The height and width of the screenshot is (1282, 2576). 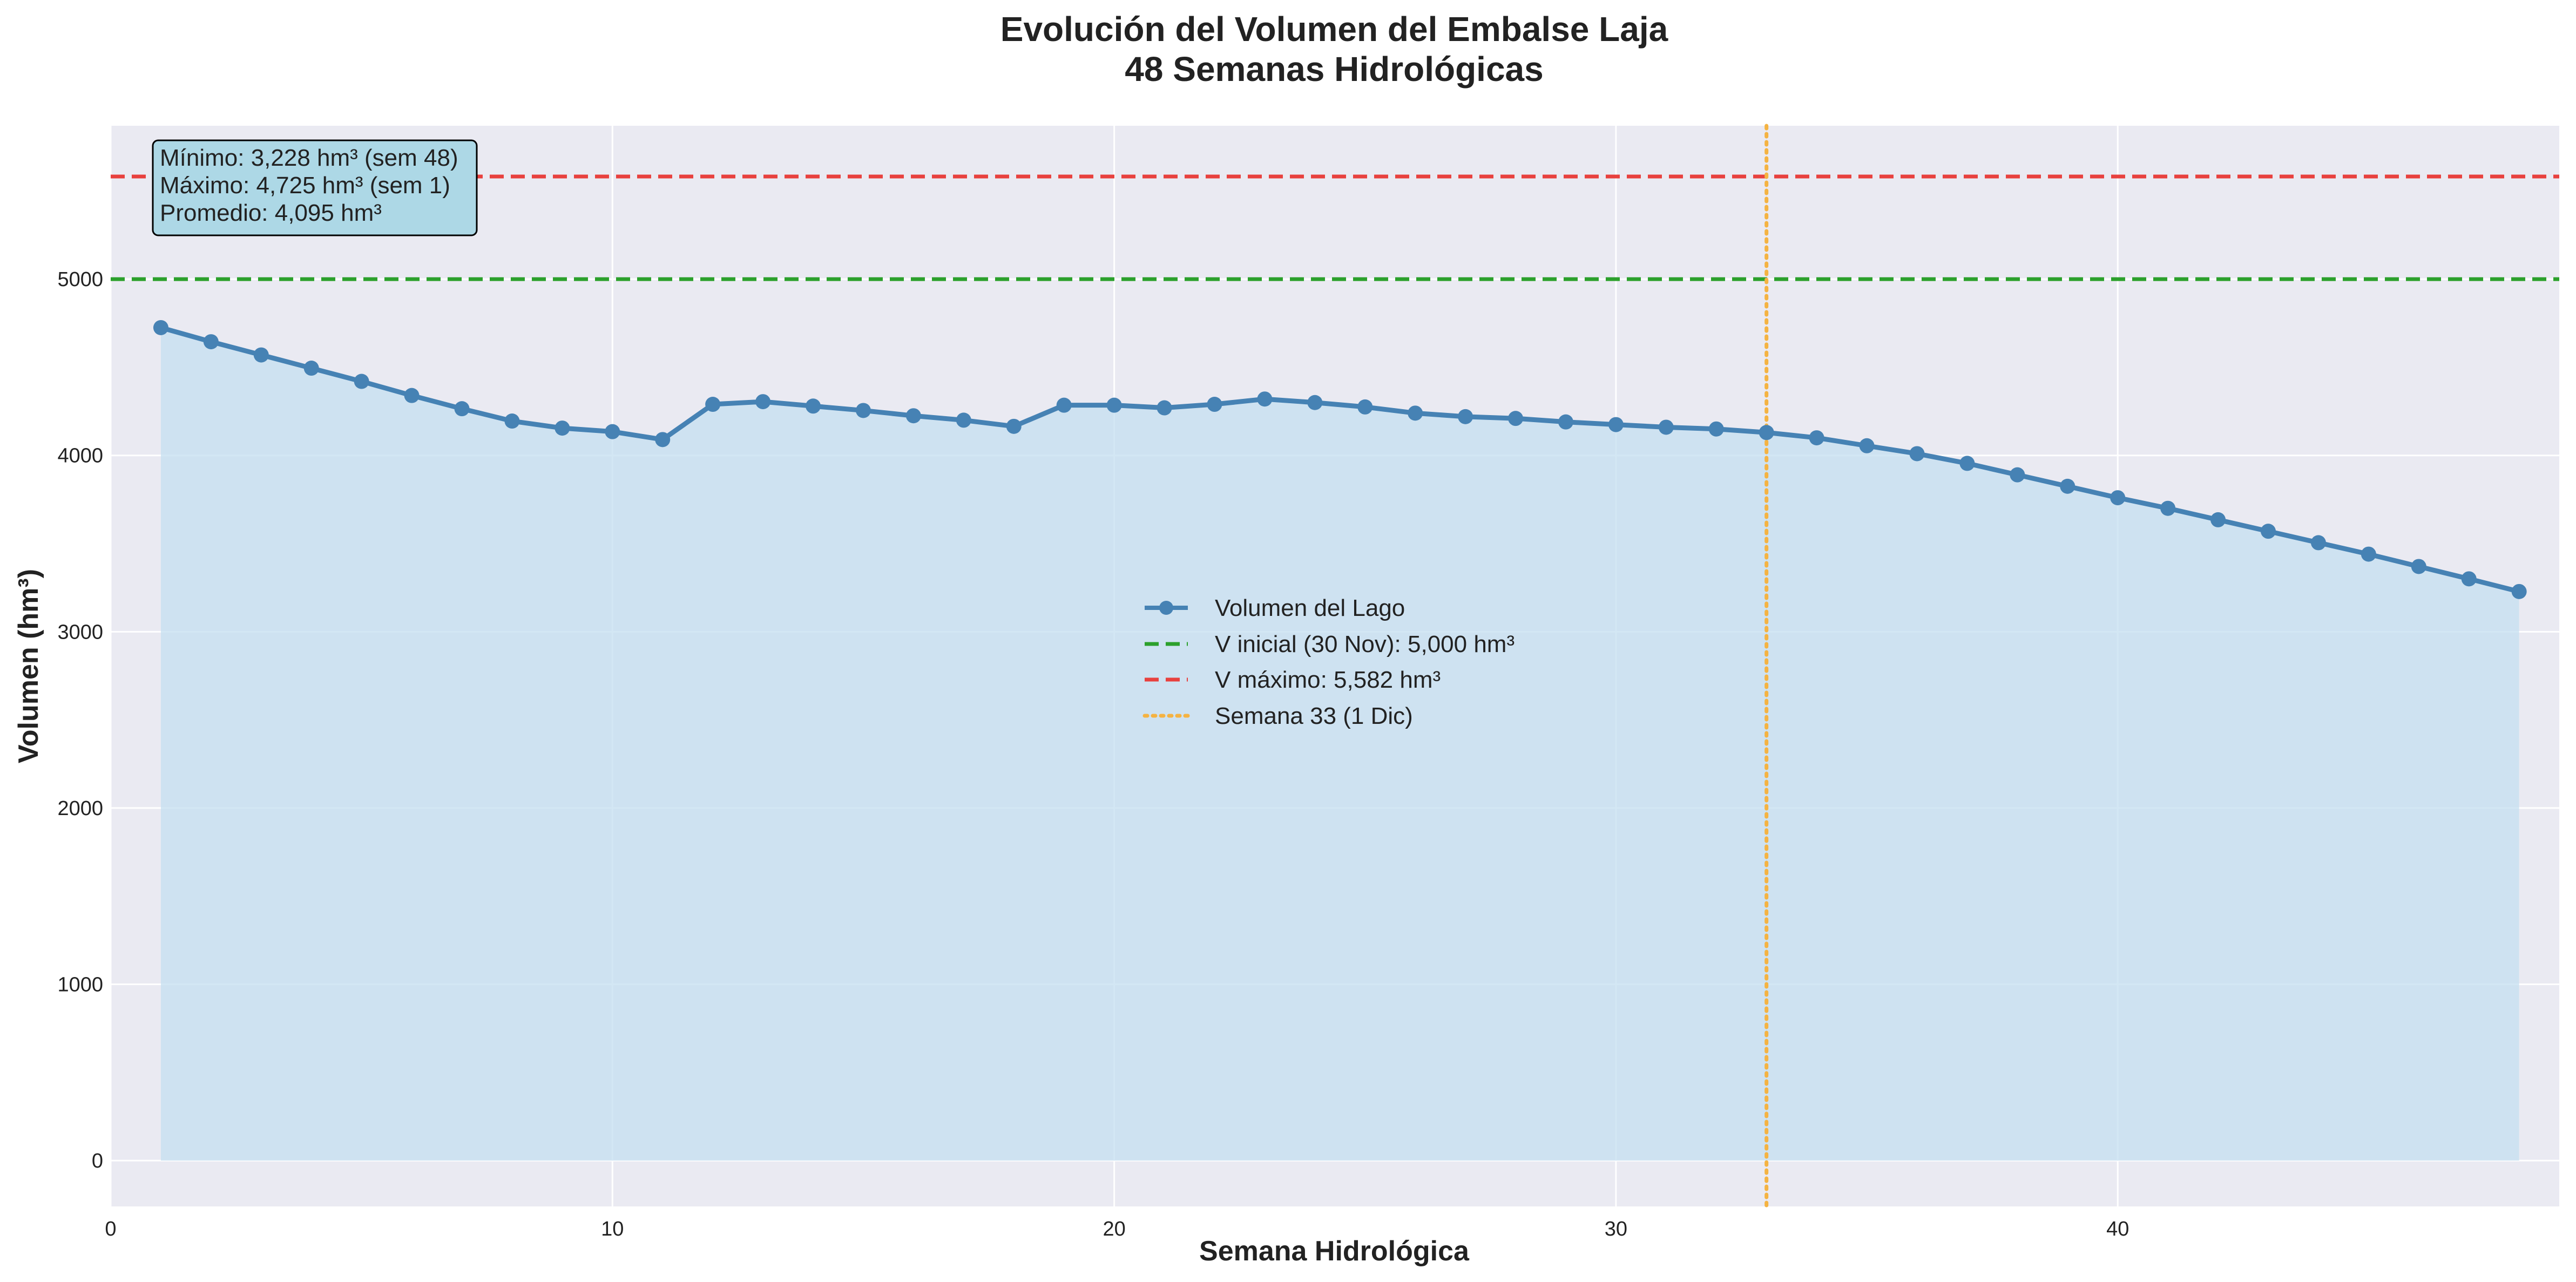 I want to click on y-tick-label-1000: 1000, so click(x=80, y=984).